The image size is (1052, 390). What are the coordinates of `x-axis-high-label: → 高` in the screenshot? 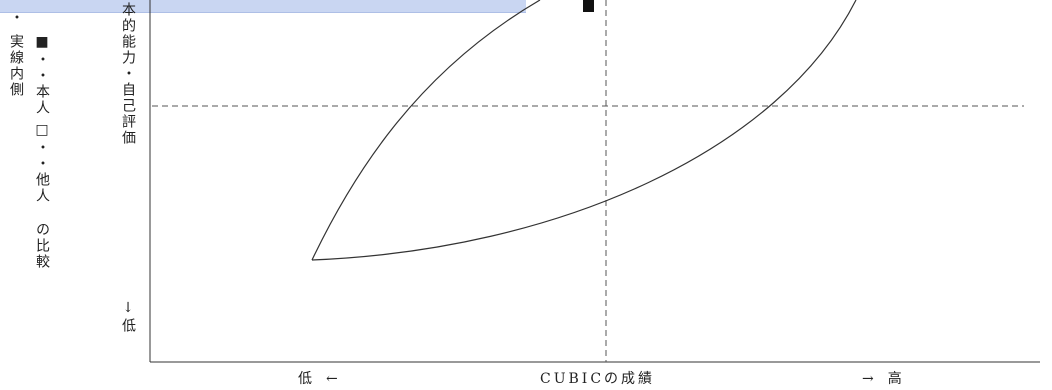 It's located at (882, 379).